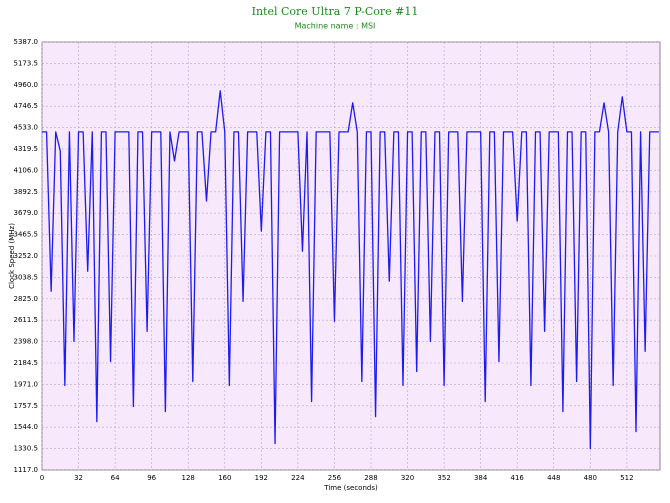  Describe the element at coordinates (26, 42) in the screenshot. I see `y-tick-label: 5387.0` at that location.